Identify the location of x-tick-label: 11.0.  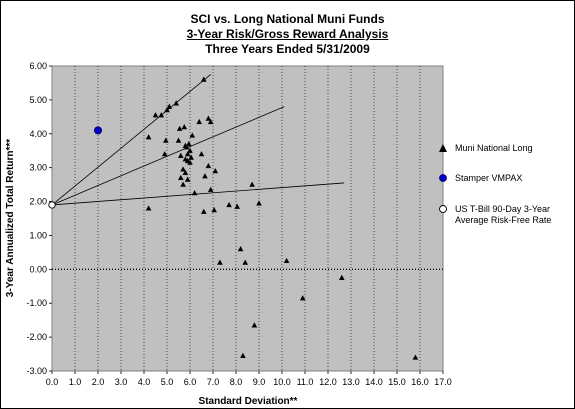
(305, 382).